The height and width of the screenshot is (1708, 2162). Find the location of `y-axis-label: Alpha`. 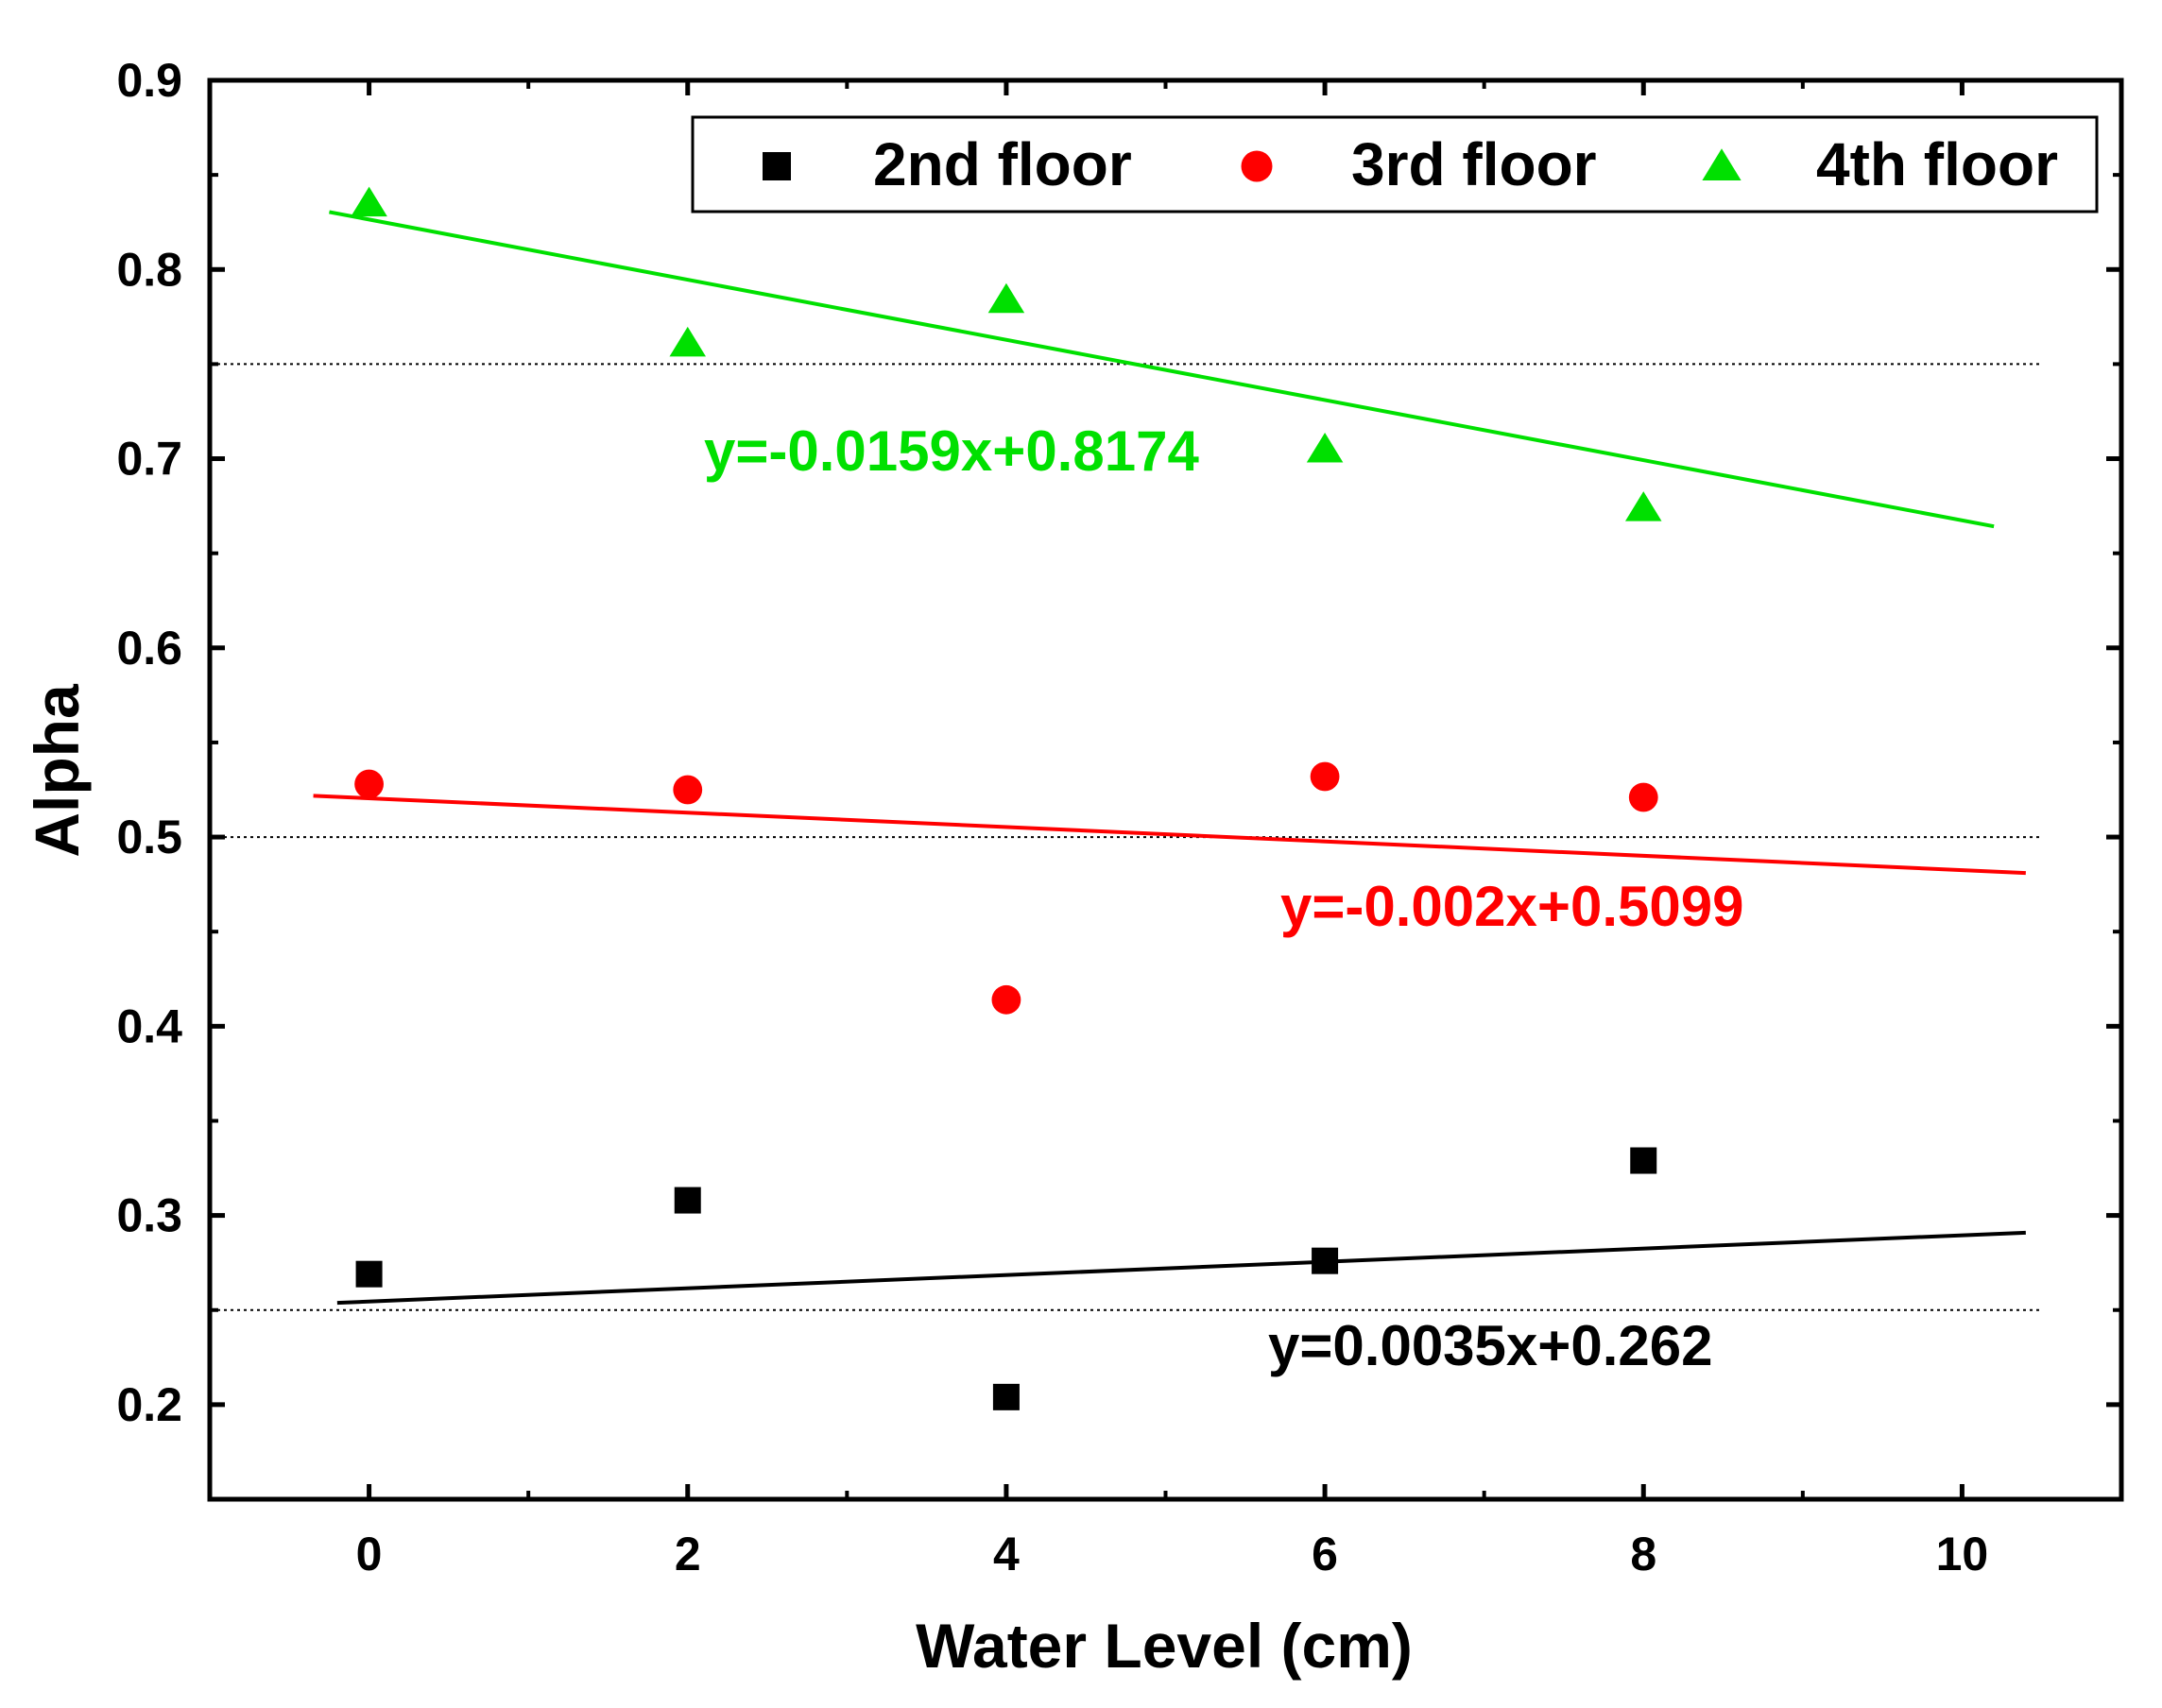

y-axis-label: Alpha is located at coordinates (57, 771).